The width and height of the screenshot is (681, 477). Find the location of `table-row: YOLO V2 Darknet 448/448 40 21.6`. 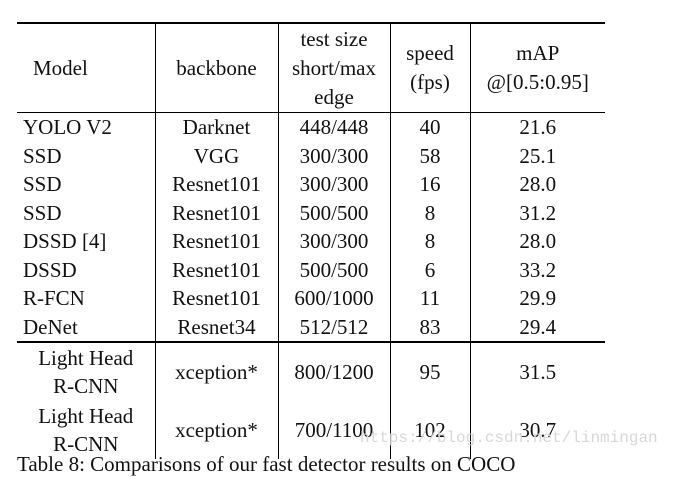

table-row: YOLO V2 Darknet 448/448 40 21.6 is located at coordinates (311, 127).